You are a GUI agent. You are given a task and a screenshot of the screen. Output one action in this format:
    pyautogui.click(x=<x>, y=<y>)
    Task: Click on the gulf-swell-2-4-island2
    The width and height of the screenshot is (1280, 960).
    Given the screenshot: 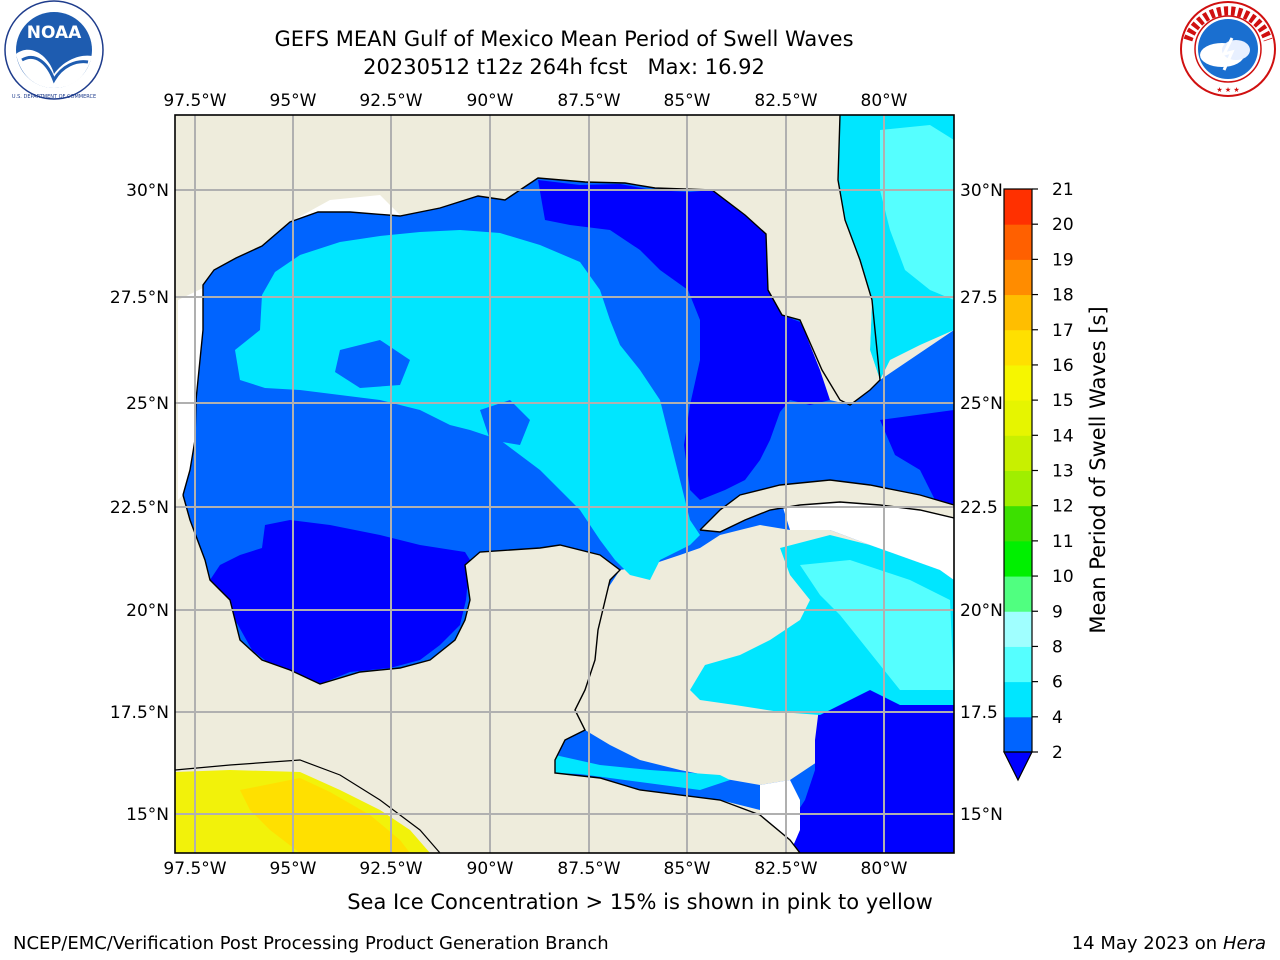 What is the action you would take?
    pyautogui.click(x=505, y=422)
    